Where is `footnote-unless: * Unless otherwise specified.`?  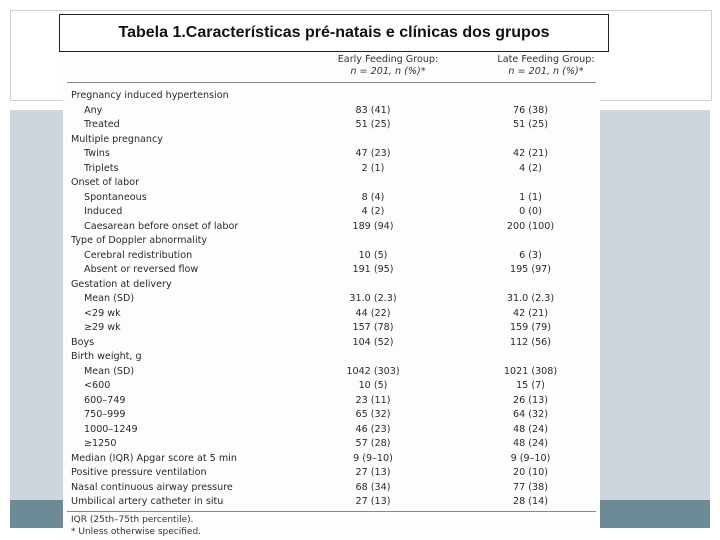
footnote-unless: * Unless otherwise specified. is located at coordinates (136, 532).